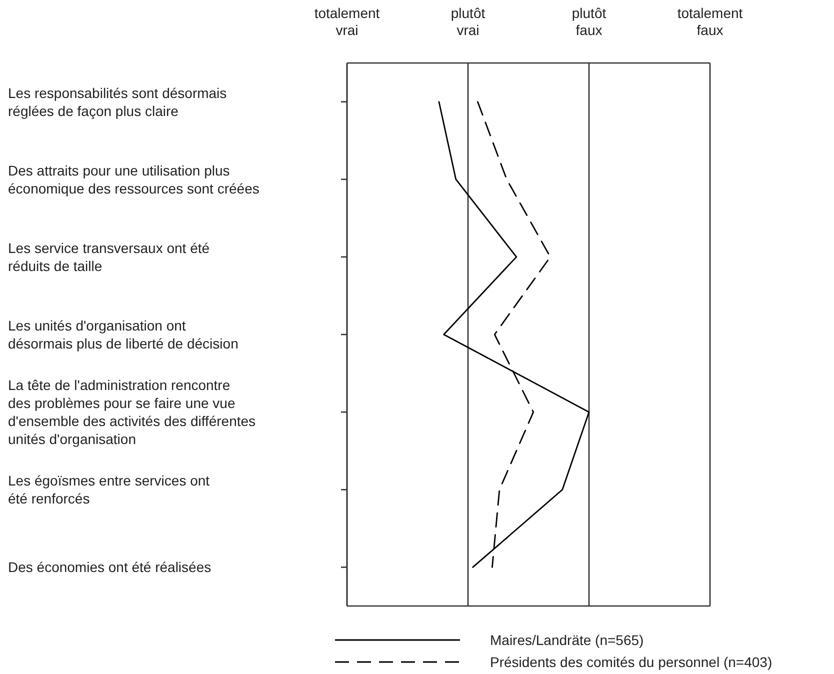  I want to click on text: Maires/Landräte (n=565), so click(567, 640).